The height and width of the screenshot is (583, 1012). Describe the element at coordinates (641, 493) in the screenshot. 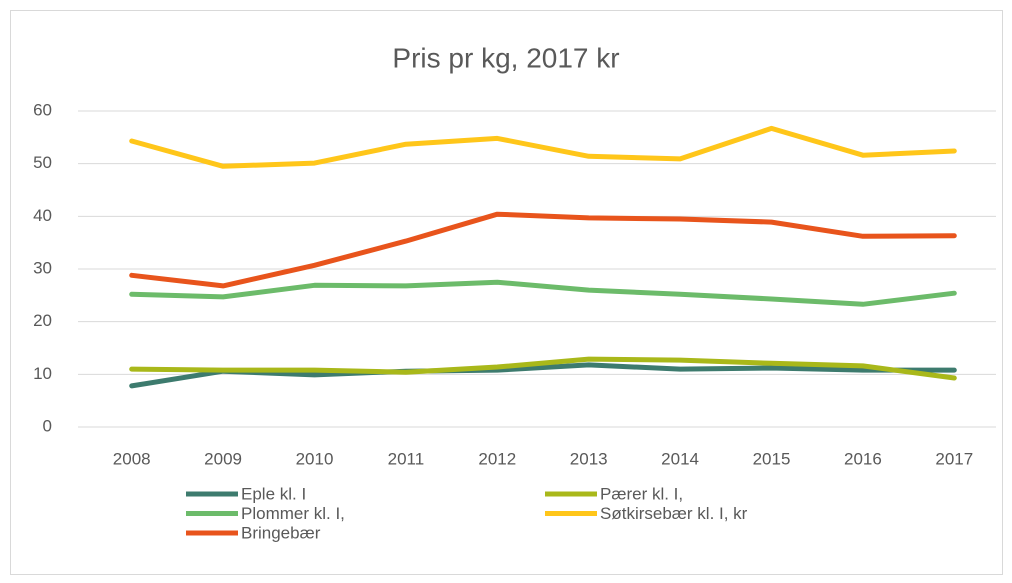

I see `legend-label: Pærer kl. I,` at that location.